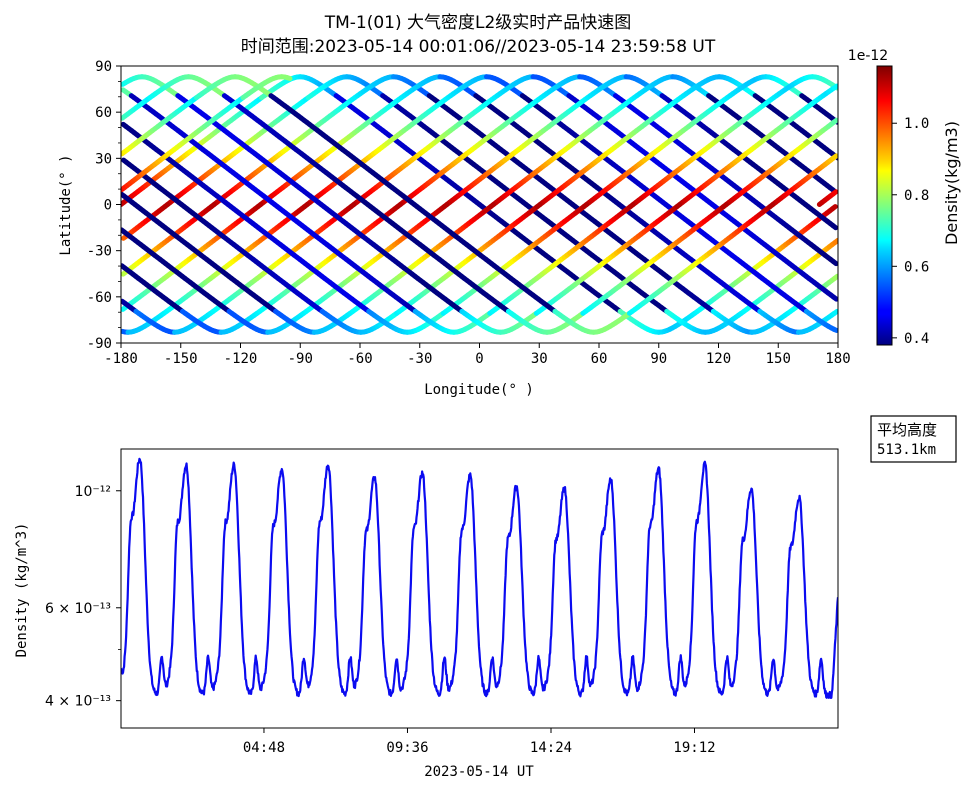 The width and height of the screenshot is (971, 792). What do you see at coordinates (103, 113) in the screenshot?
I see `map-y-tick-label: 60` at bounding box center [103, 113].